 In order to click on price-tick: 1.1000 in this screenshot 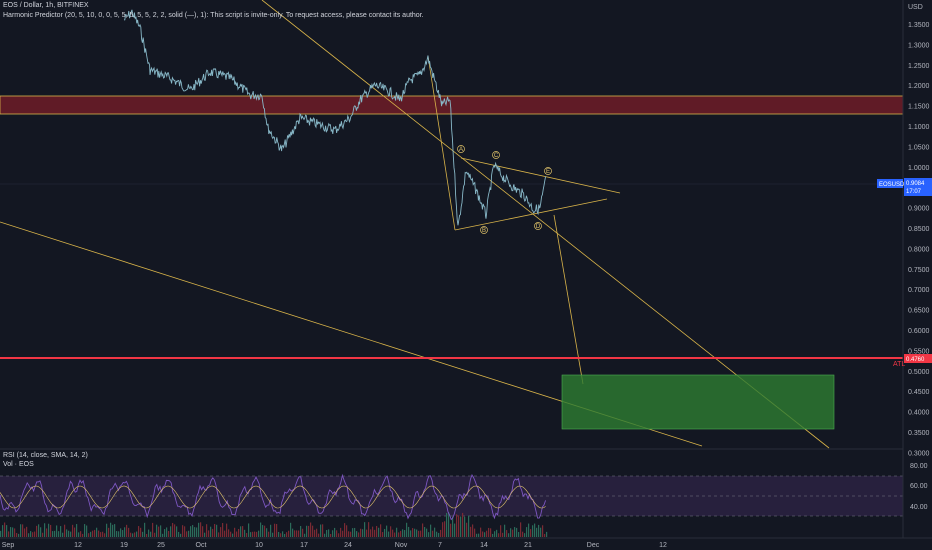, I will do `click(919, 127)`.